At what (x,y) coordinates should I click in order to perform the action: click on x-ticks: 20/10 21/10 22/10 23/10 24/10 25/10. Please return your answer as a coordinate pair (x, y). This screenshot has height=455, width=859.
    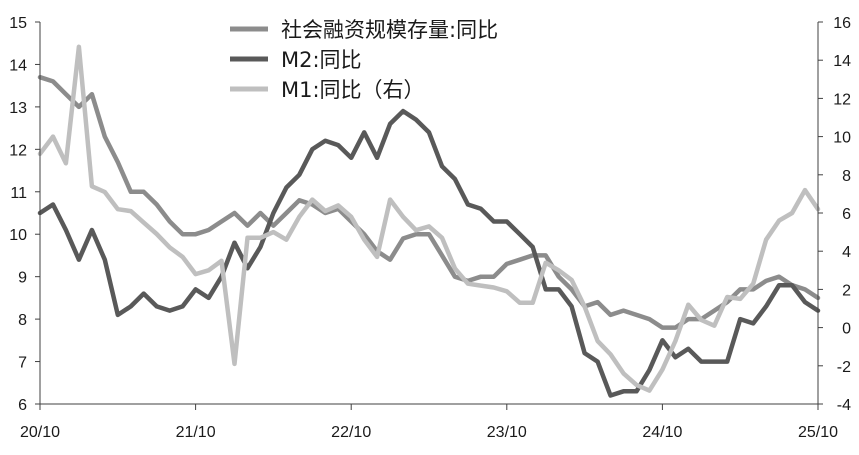
    Looking at the image, I should click on (429, 422).